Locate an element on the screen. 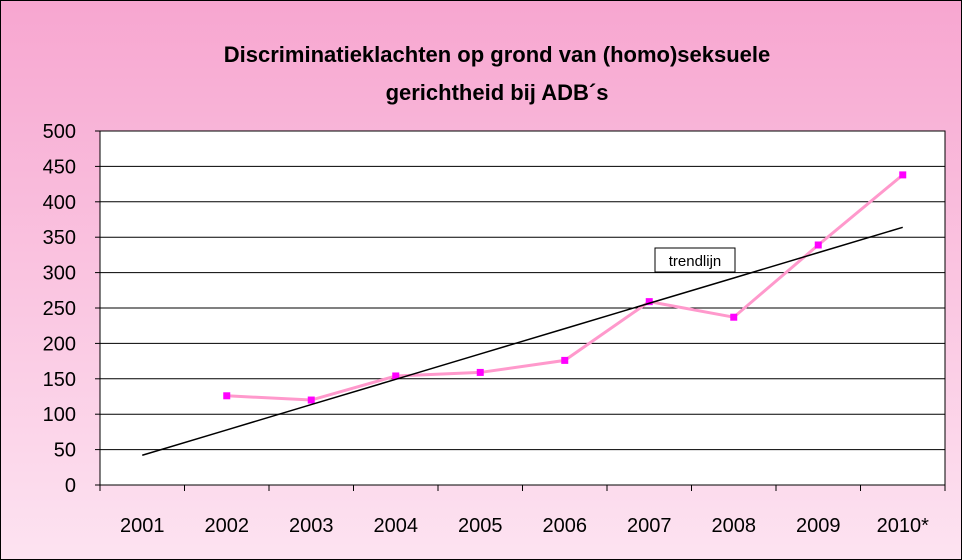 Image resolution: width=962 pixels, height=560 pixels. x-tick-label: 2009 is located at coordinates (818, 526).